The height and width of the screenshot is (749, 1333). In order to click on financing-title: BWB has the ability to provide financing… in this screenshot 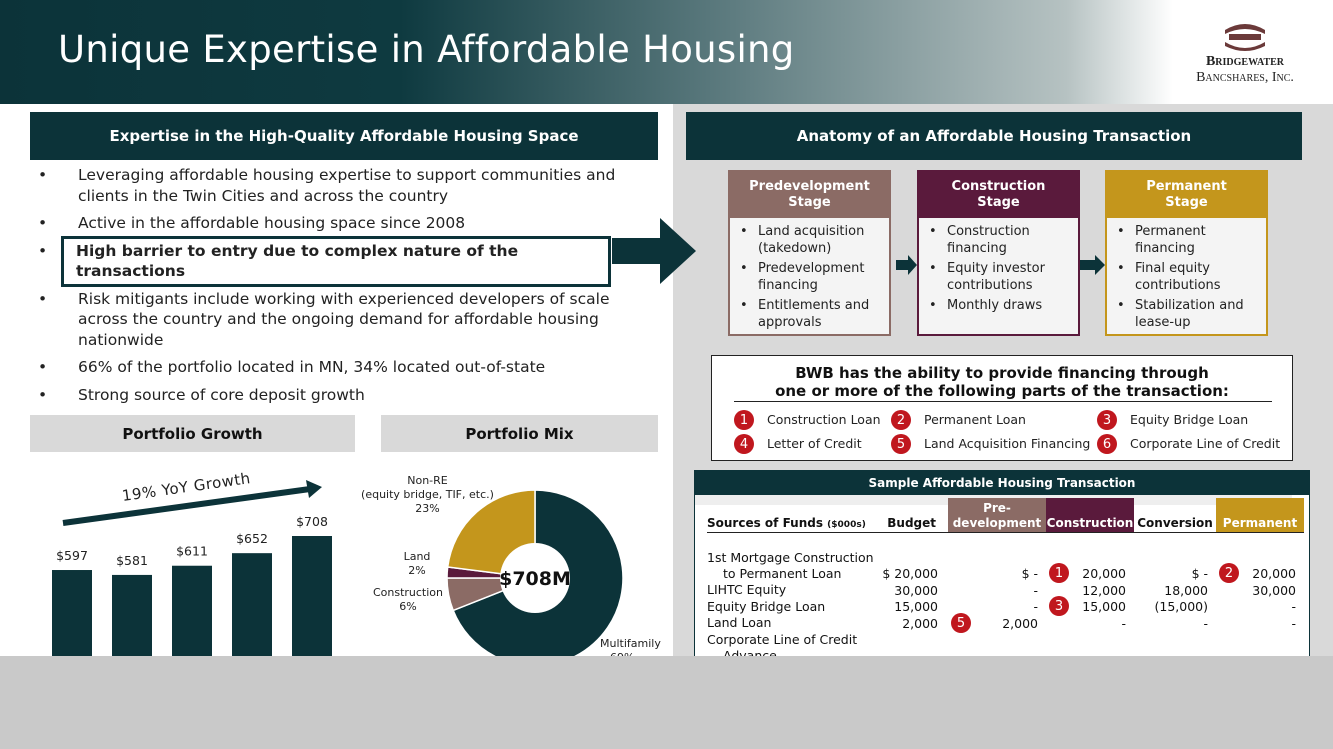, I will do `click(1002, 382)`.